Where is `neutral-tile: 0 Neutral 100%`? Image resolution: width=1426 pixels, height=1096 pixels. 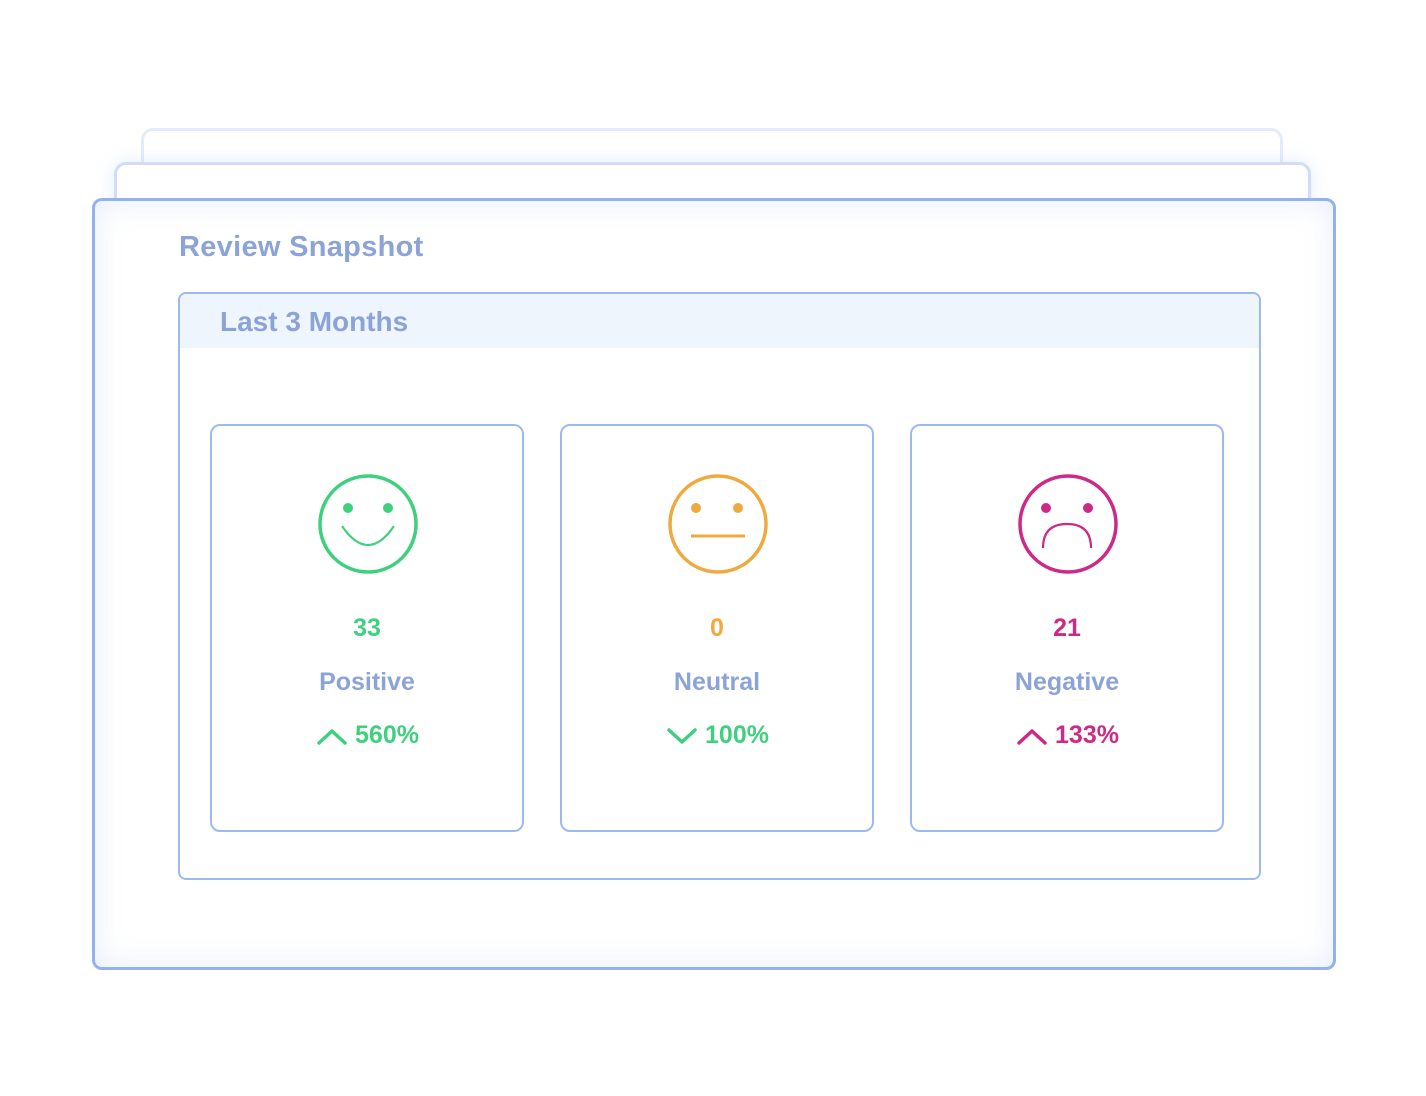 neutral-tile: 0 Neutral 100% is located at coordinates (717, 628).